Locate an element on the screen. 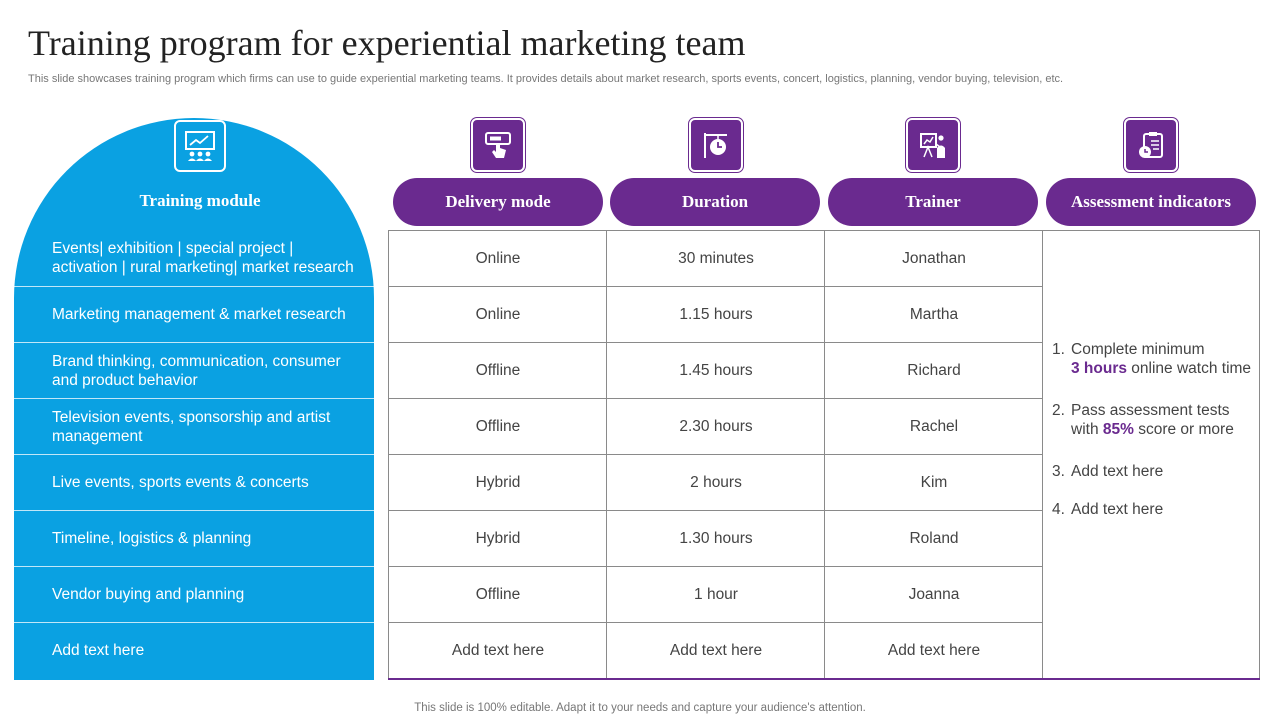 The height and width of the screenshot is (720, 1280). trainer-cell: Jonathan is located at coordinates (934, 258).